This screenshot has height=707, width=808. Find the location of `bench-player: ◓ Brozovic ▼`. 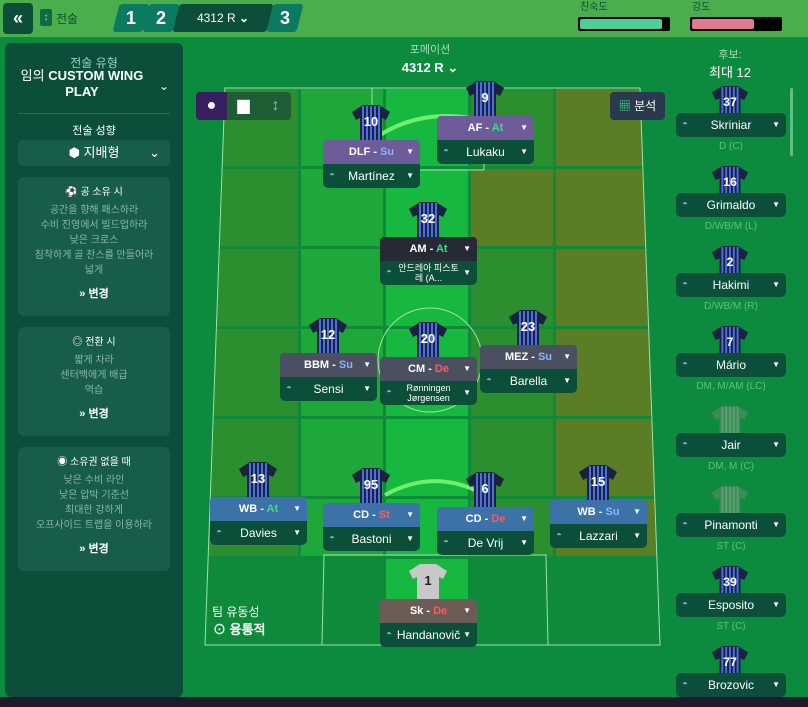

bench-player: ◓ Brozovic ▼ is located at coordinates (731, 687).